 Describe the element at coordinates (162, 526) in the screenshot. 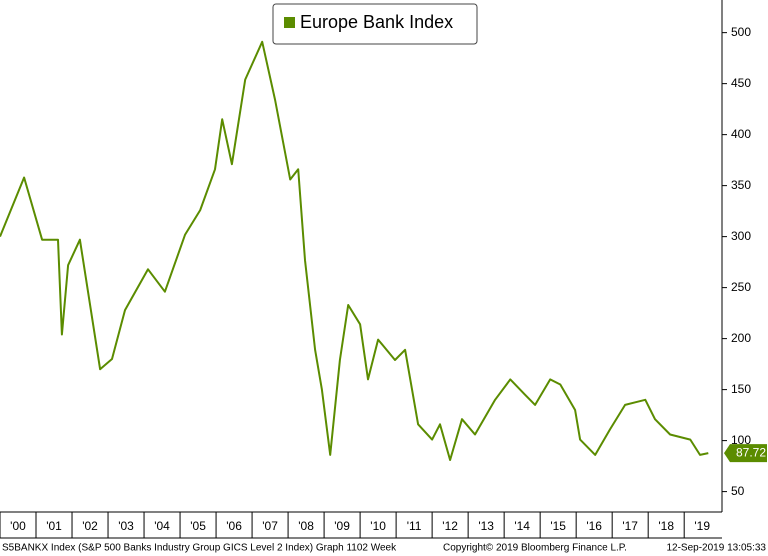

I see `x-tick-label: '04` at that location.